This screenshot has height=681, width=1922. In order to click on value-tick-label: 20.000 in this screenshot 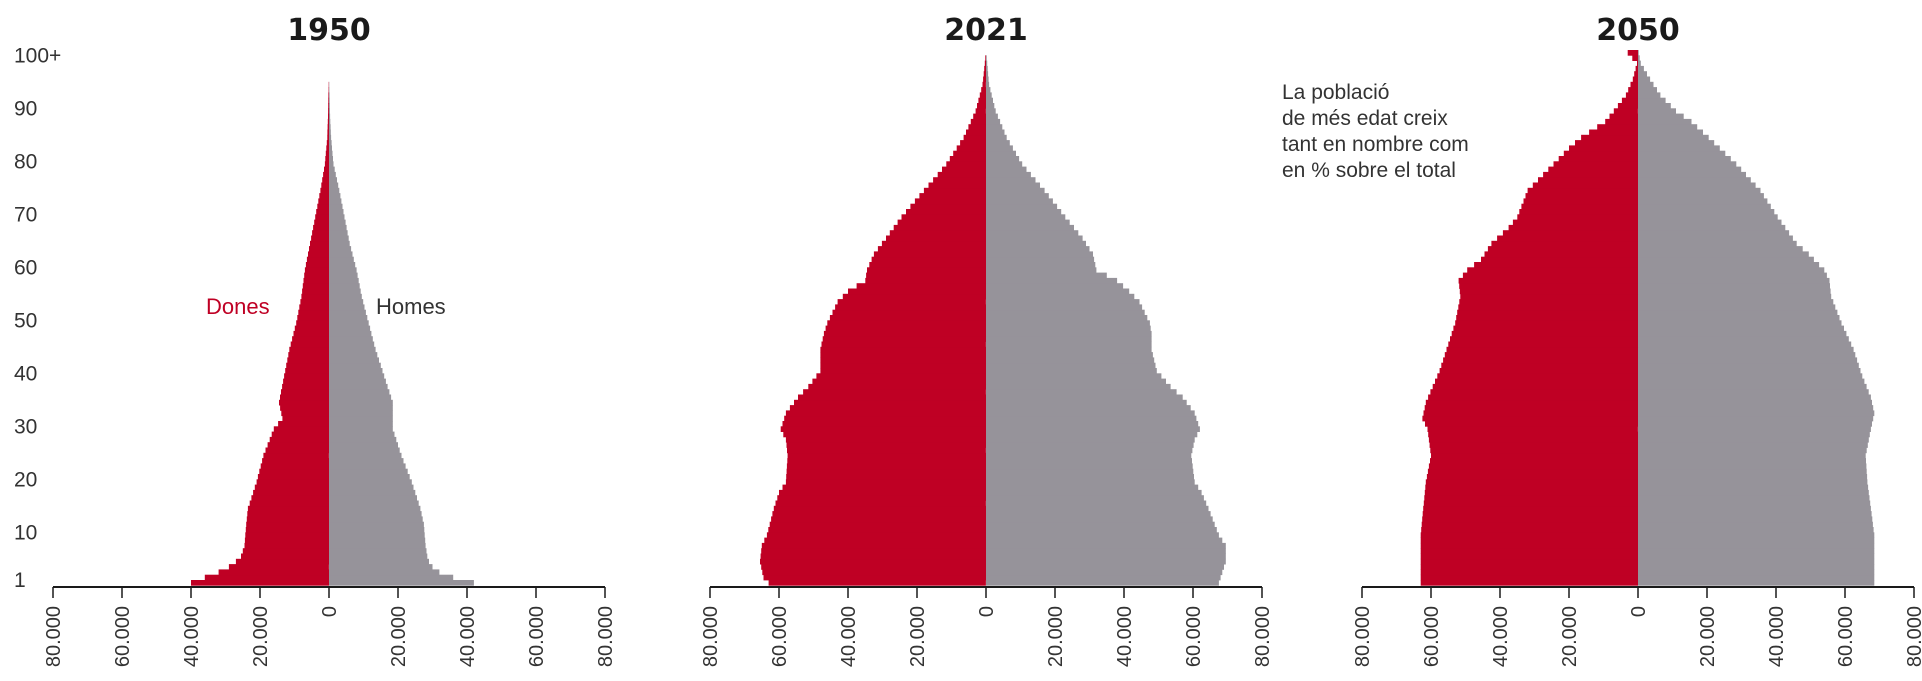, I will do `click(1570, 636)`.